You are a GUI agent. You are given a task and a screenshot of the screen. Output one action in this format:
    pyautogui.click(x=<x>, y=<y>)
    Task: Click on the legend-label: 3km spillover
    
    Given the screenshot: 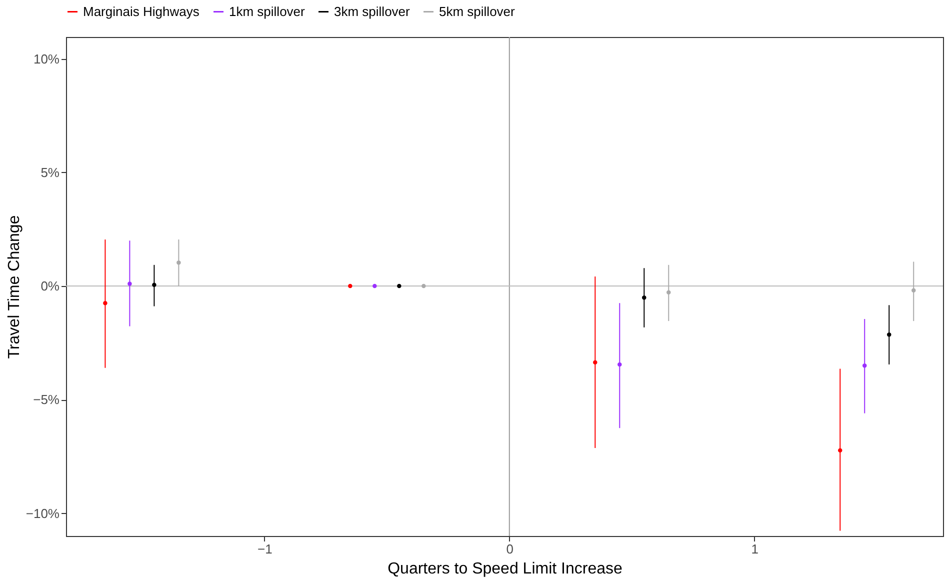 What is the action you would take?
    pyautogui.click(x=372, y=11)
    